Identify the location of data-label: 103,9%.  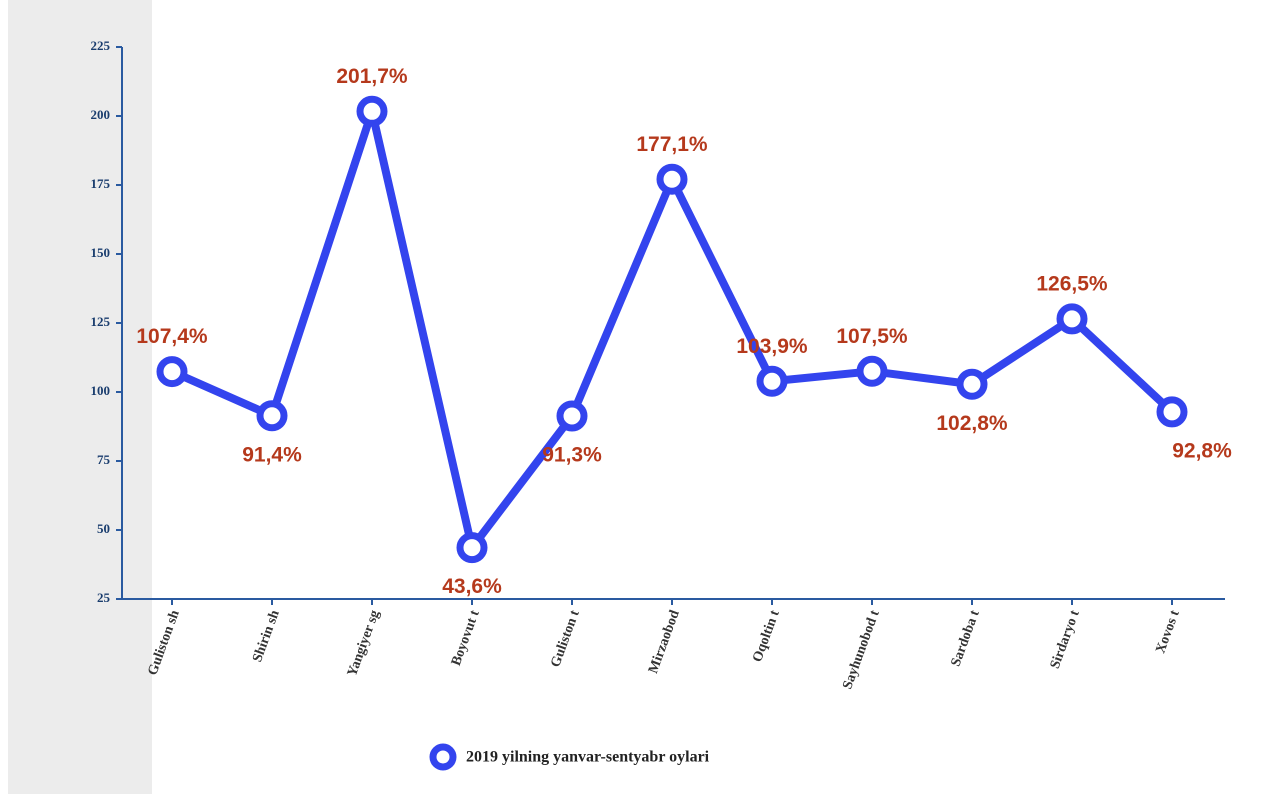
(772, 346).